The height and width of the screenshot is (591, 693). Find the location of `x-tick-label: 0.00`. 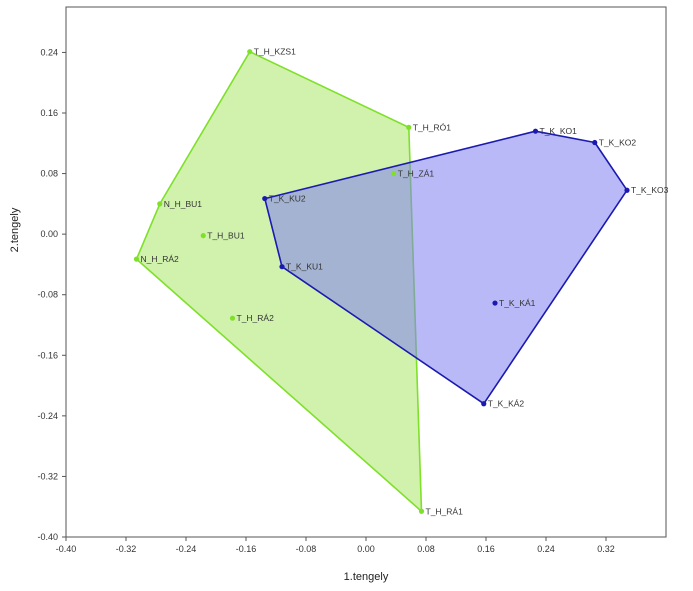

x-tick-label: 0.00 is located at coordinates (366, 549).